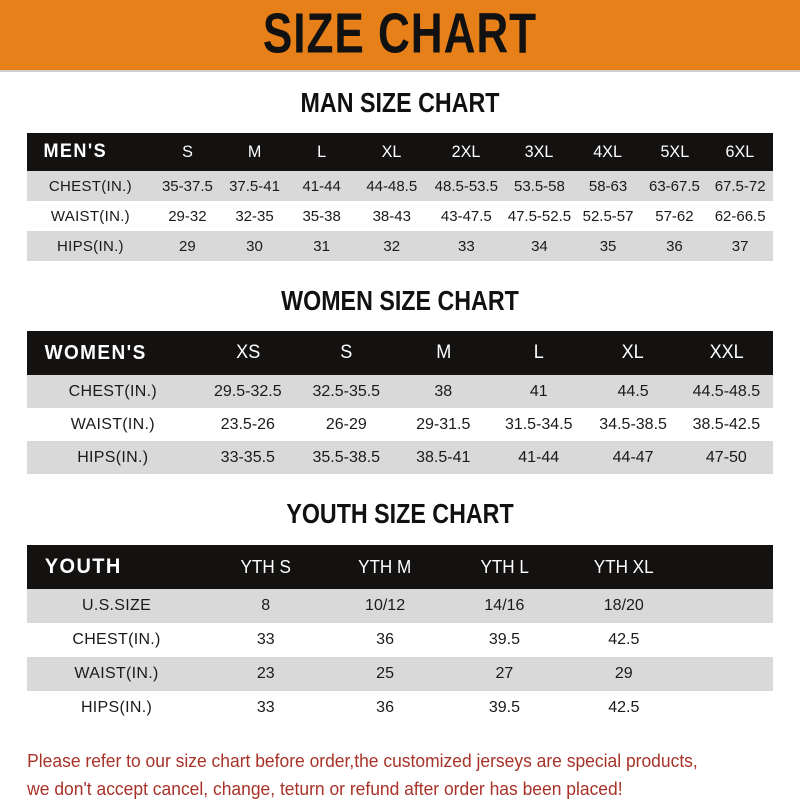 Image resolution: width=800 pixels, height=803 pixels. I want to click on page-banner: SIZE CHART, so click(400, 36).